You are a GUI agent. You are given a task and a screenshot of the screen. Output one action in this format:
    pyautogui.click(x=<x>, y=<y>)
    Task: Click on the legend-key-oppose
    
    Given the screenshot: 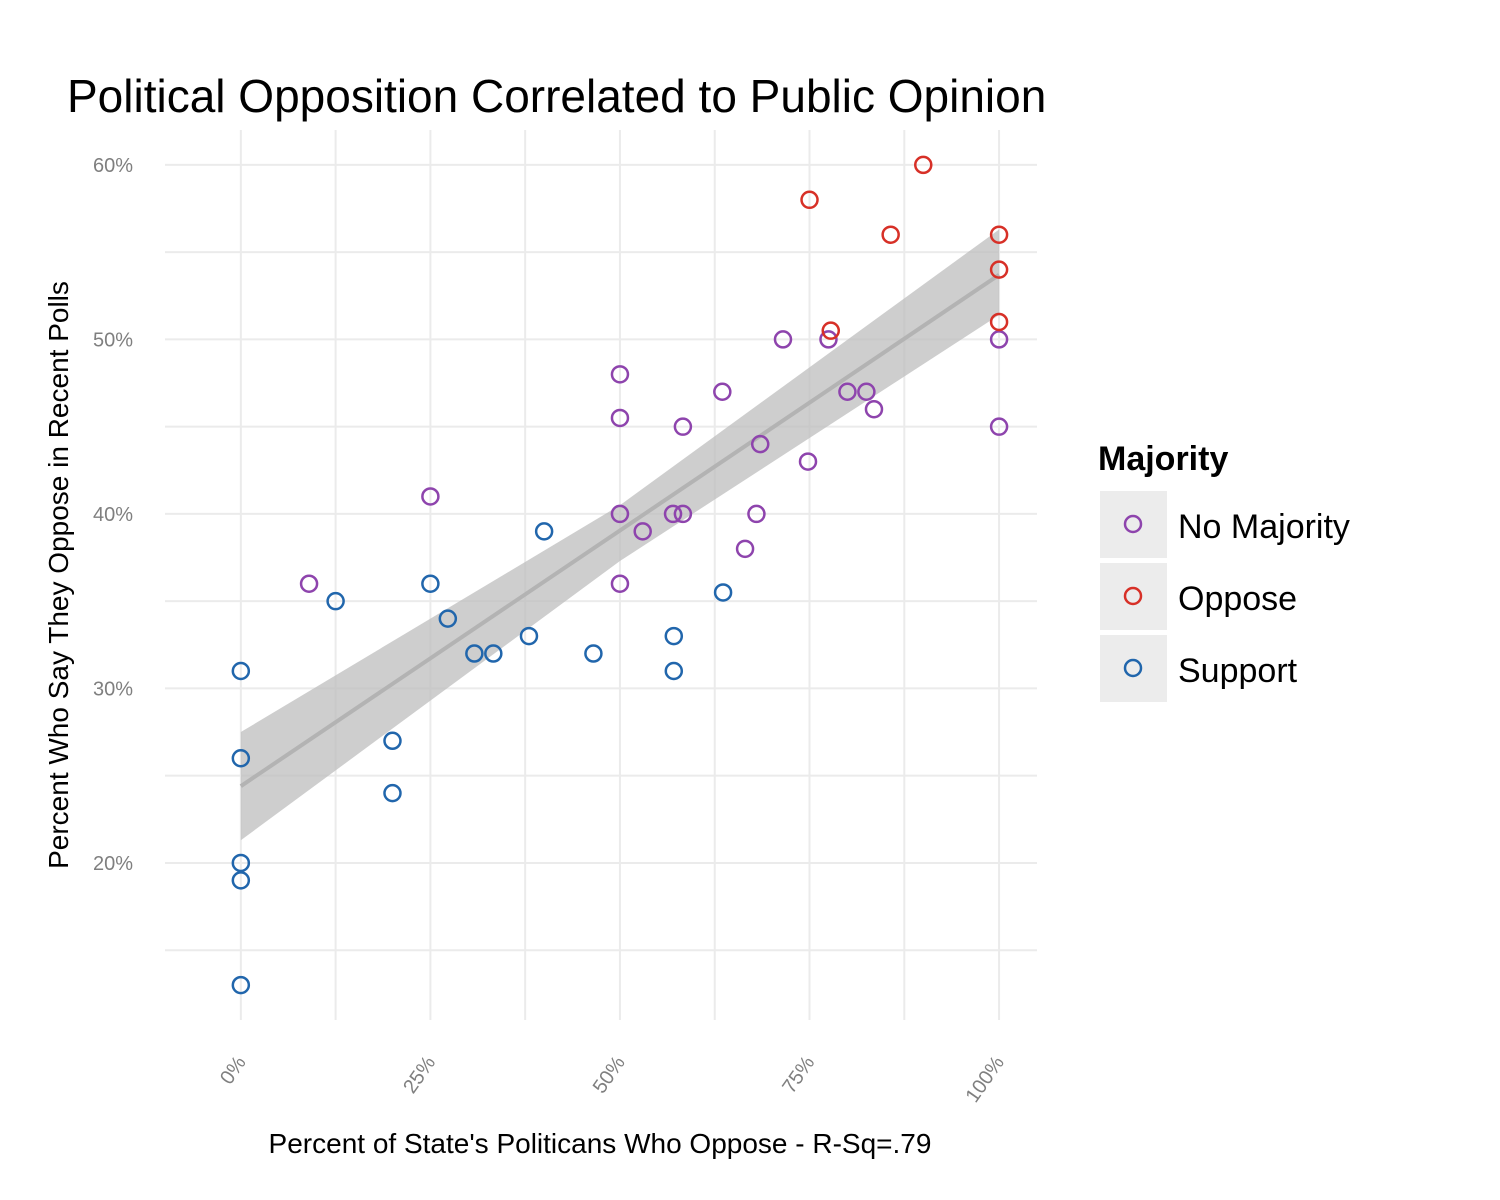 What is the action you would take?
    pyautogui.click(x=1133, y=596)
    